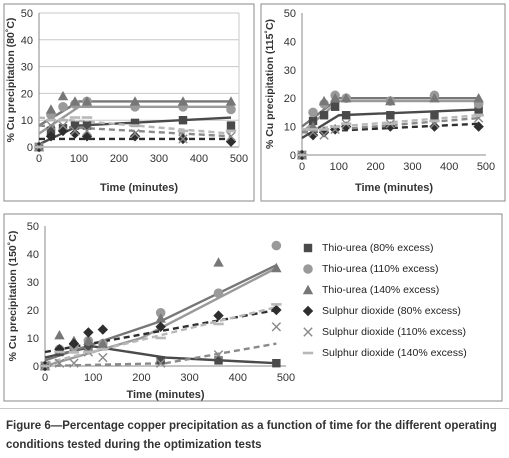 The width and height of the screenshot is (509, 458). I want to click on legend-item-so2_110: Sulphur dioxide (110% excess), so click(402, 332).